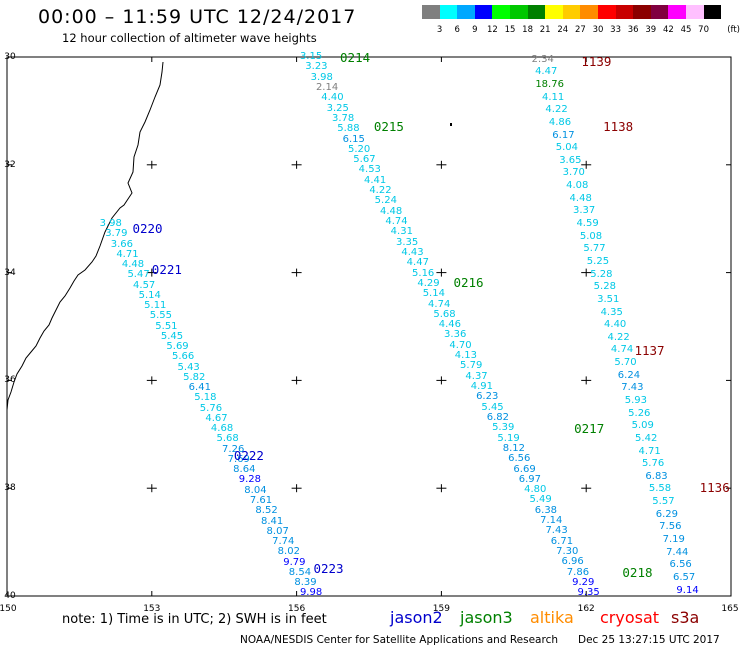 The width and height of the screenshot is (740, 650). What do you see at coordinates (551, 521) in the screenshot?
I see `wave-height-value: 7.14` at bounding box center [551, 521].